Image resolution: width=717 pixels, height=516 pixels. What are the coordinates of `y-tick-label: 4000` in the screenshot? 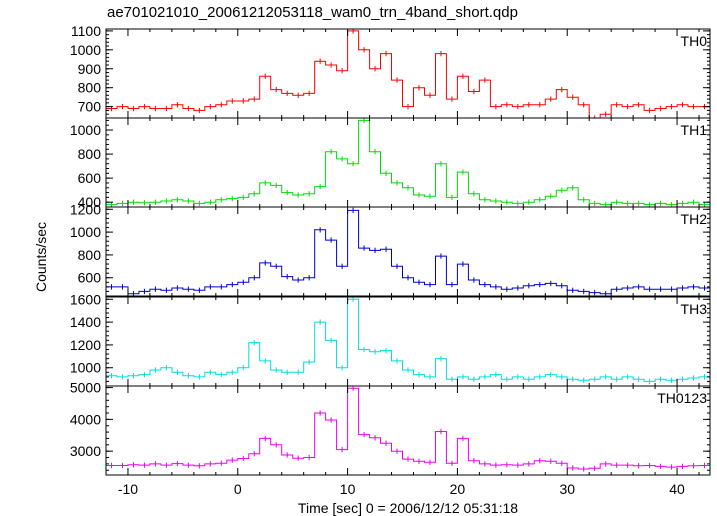 It's located at (85, 419).